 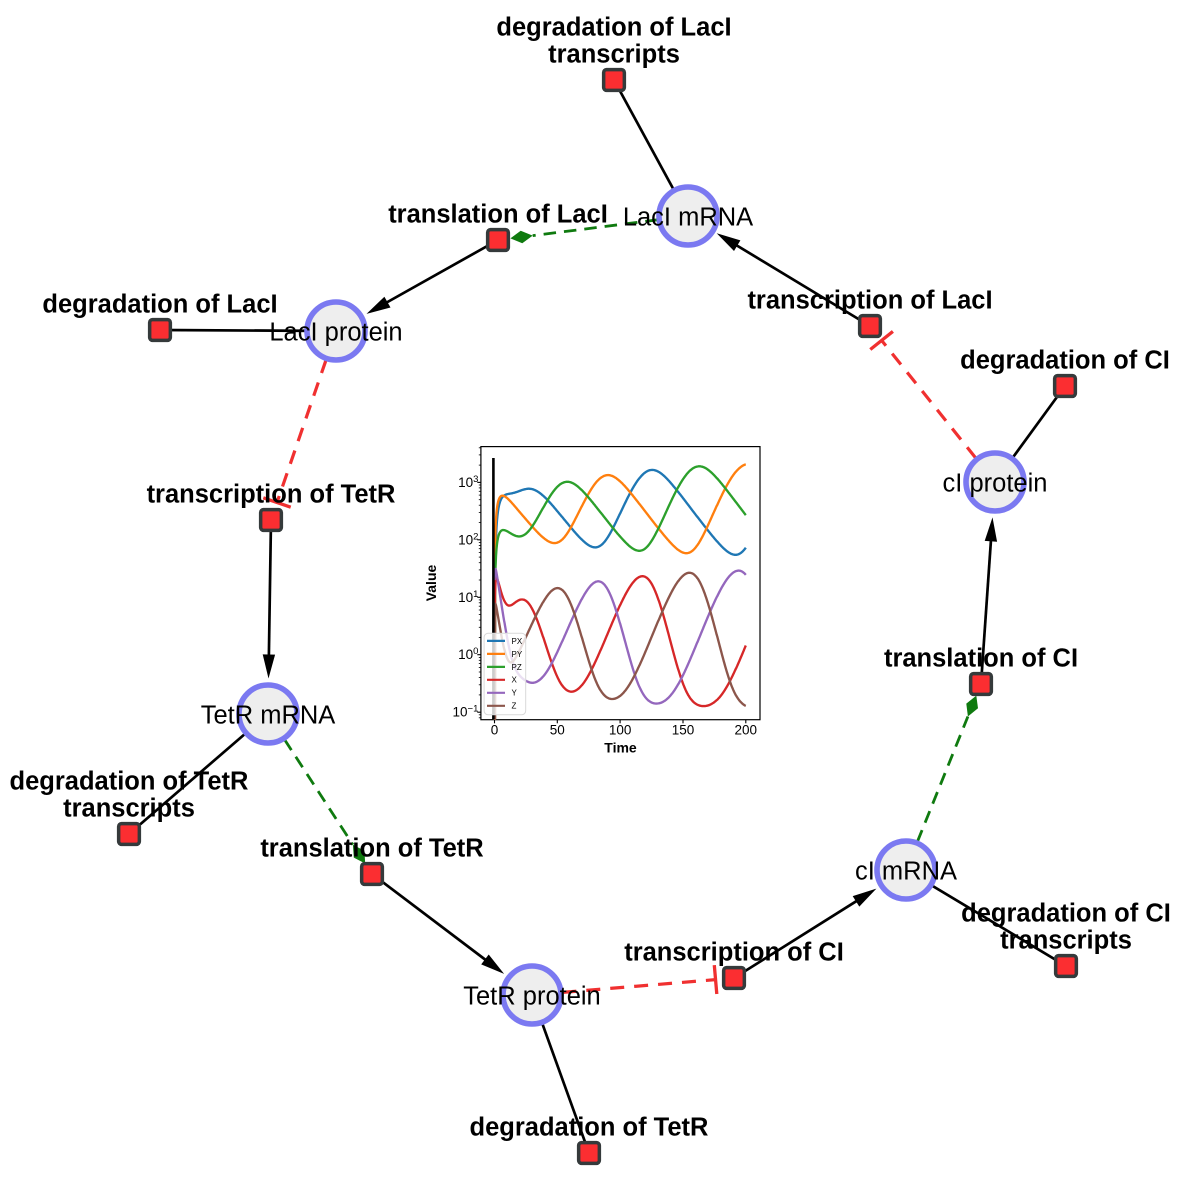 What do you see at coordinates (995, 484) in the screenshot?
I see `svg-text: cI protein` at bounding box center [995, 484].